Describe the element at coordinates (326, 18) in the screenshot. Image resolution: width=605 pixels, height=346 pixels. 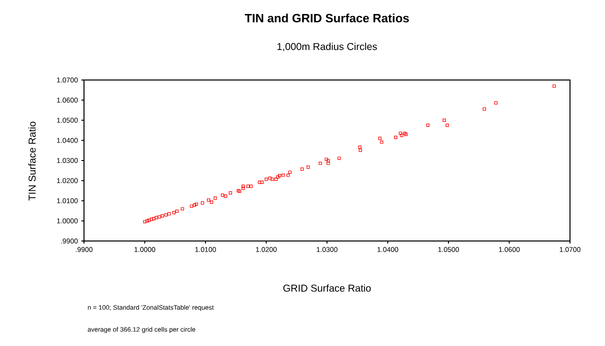
I see `chart-title: TIN and GRID Surface Ratios` at that location.